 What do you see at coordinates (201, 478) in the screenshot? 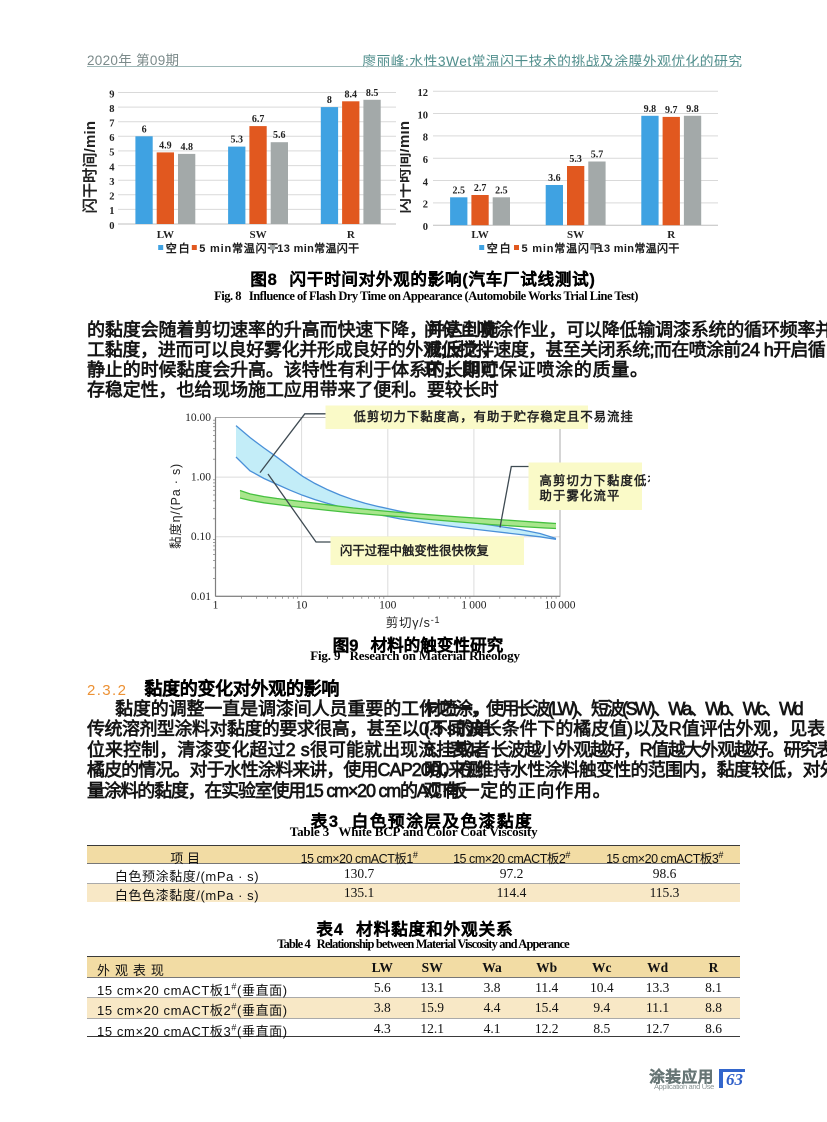
I see `svg-text: 1.00` at bounding box center [201, 478].